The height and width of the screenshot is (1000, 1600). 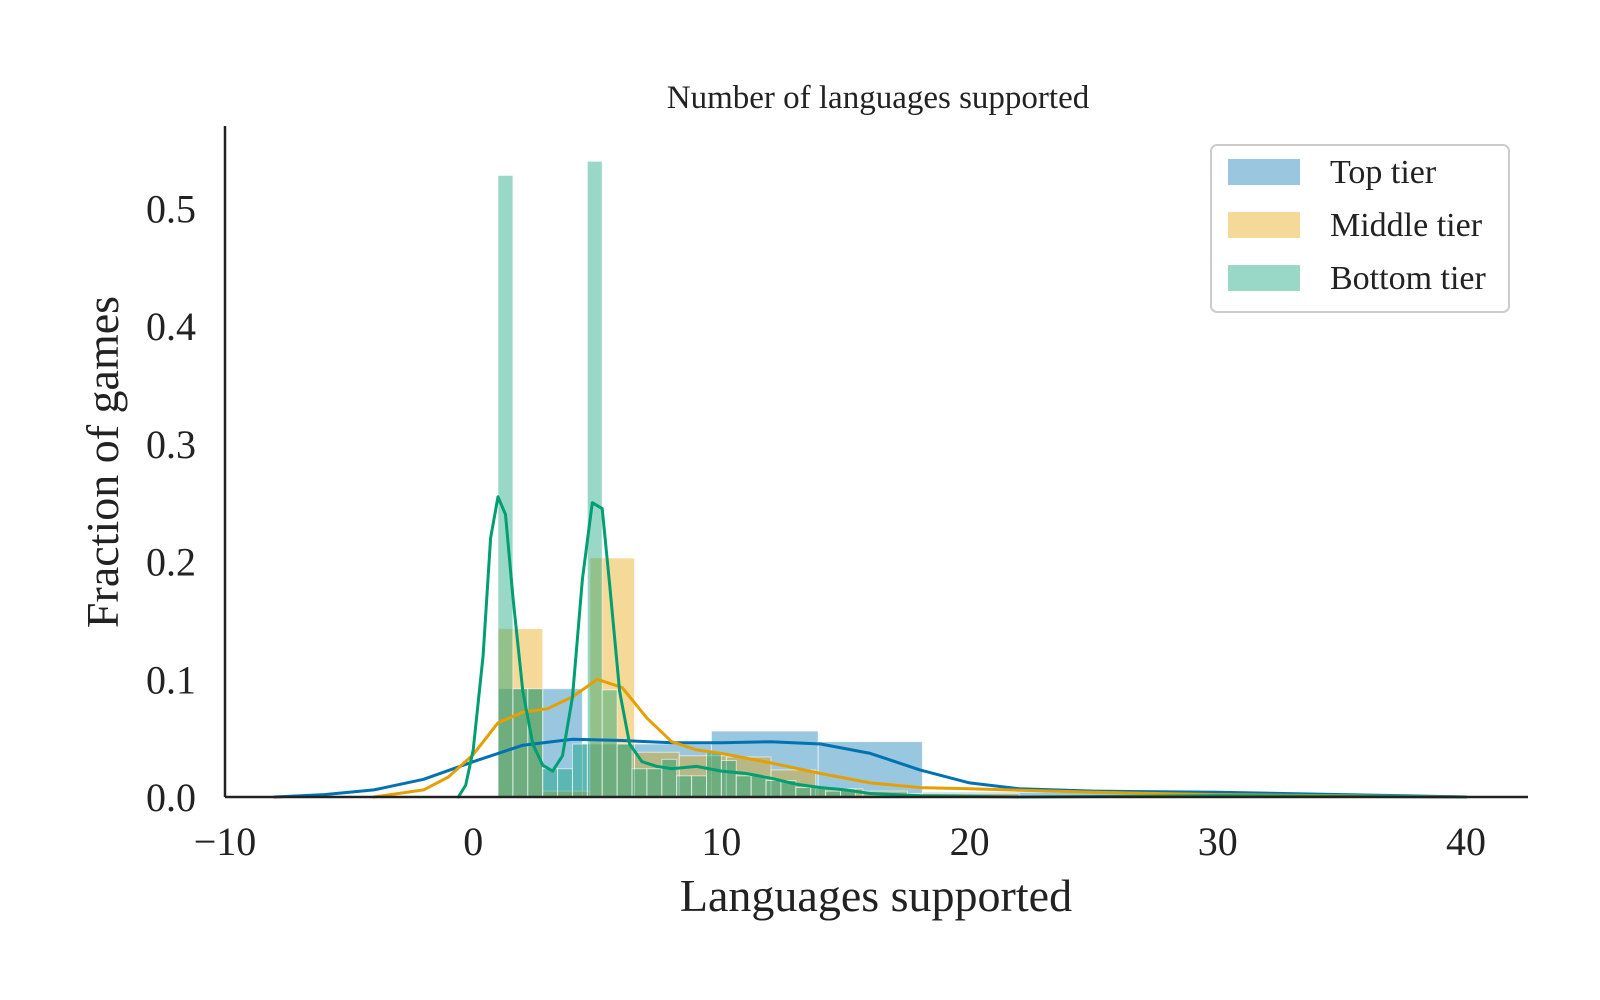 I want to click on legend: Top tier Middle tier Bottom tier, so click(x=1360, y=228).